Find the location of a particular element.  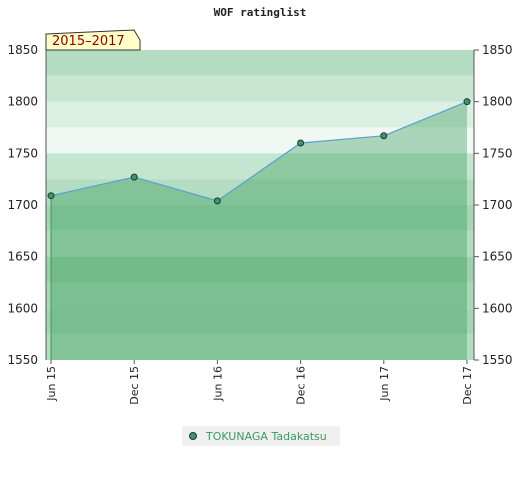

period-badge: 2015–2017 is located at coordinates (93, 40).